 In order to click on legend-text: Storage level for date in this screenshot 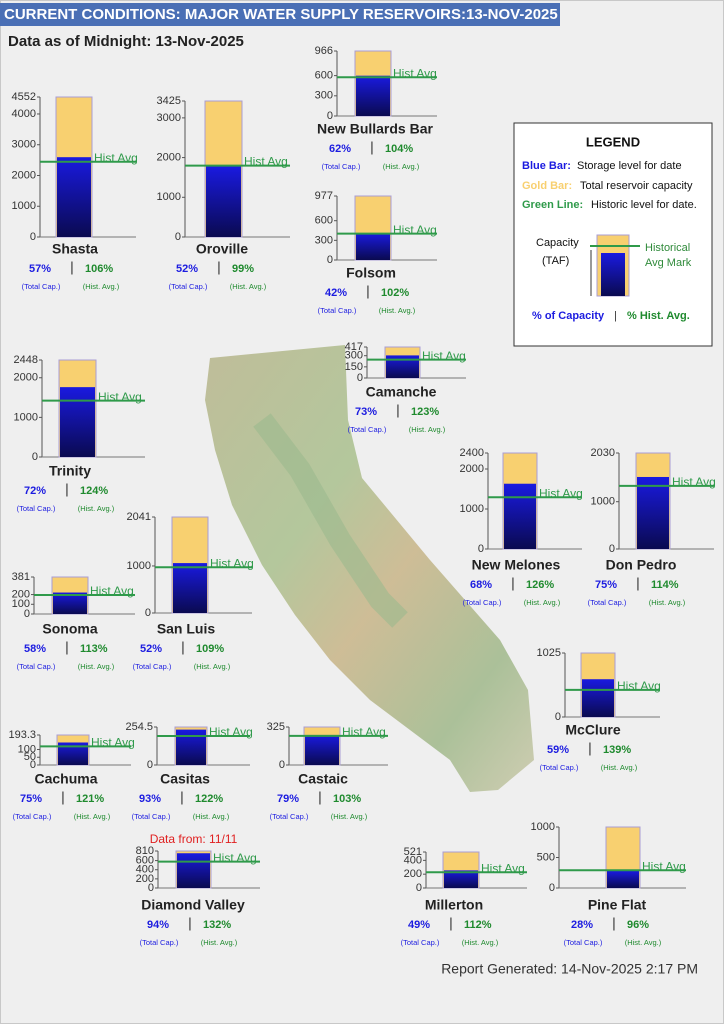, I will do `click(629, 166)`.